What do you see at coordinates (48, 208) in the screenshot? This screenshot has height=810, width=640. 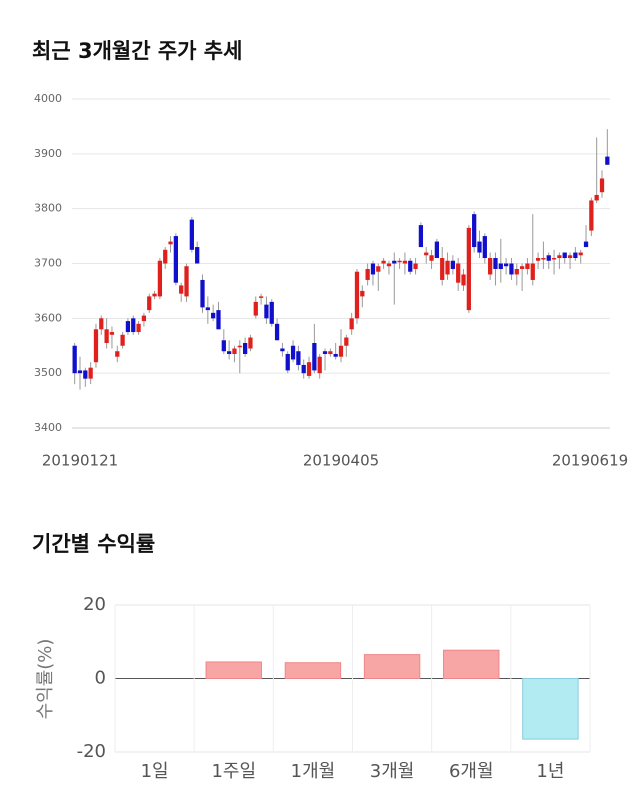 I see `y-tick-label: 3800` at bounding box center [48, 208].